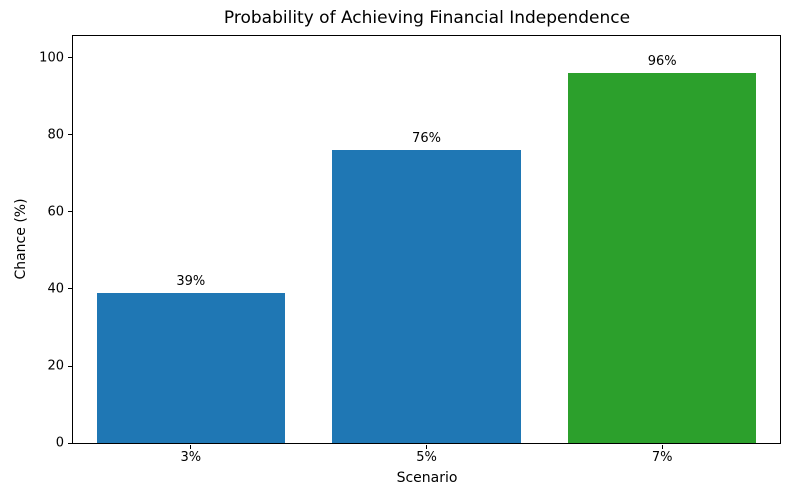  What do you see at coordinates (21, 239) in the screenshot?
I see `y-axis-label: Chance (%)` at bounding box center [21, 239].